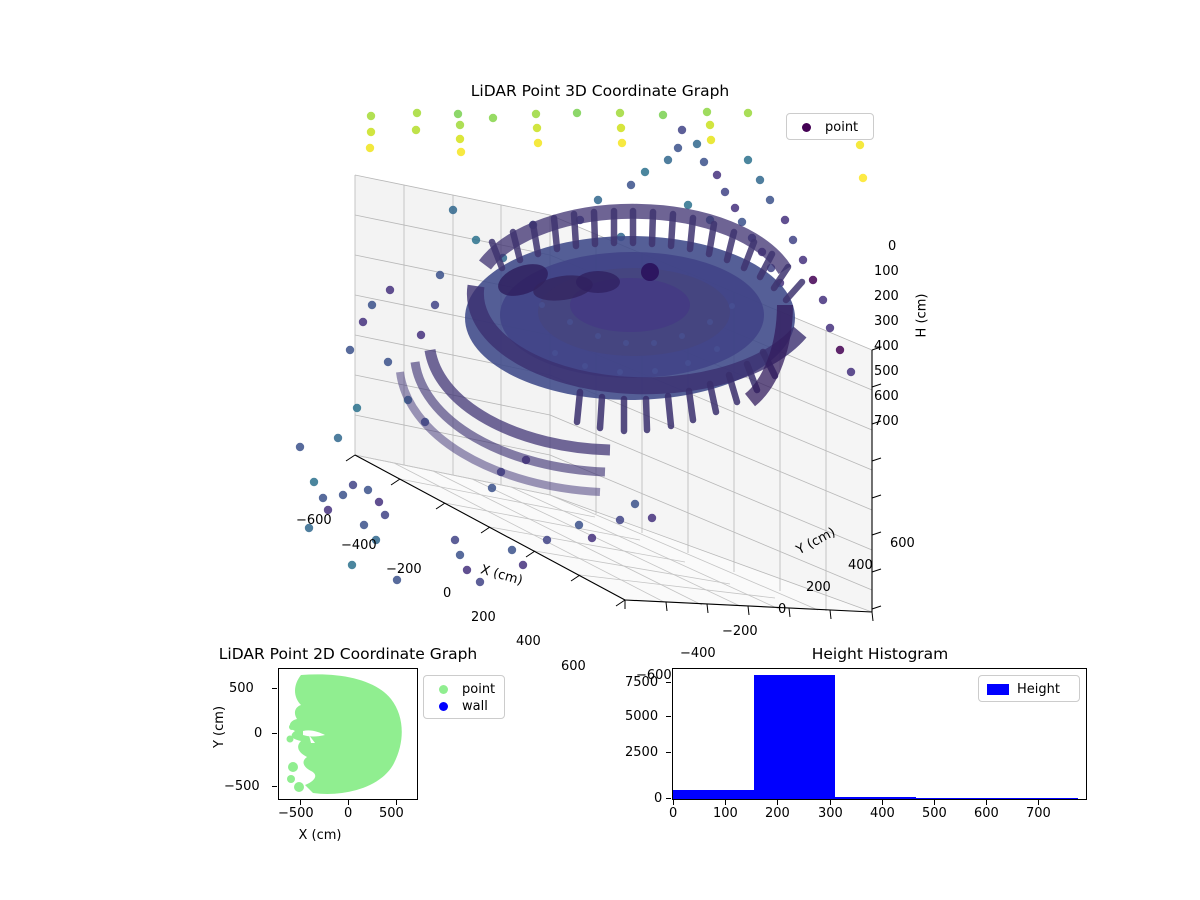 The image size is (1200, 900). I want to click on wall-marker-icon, so click(443, 706).